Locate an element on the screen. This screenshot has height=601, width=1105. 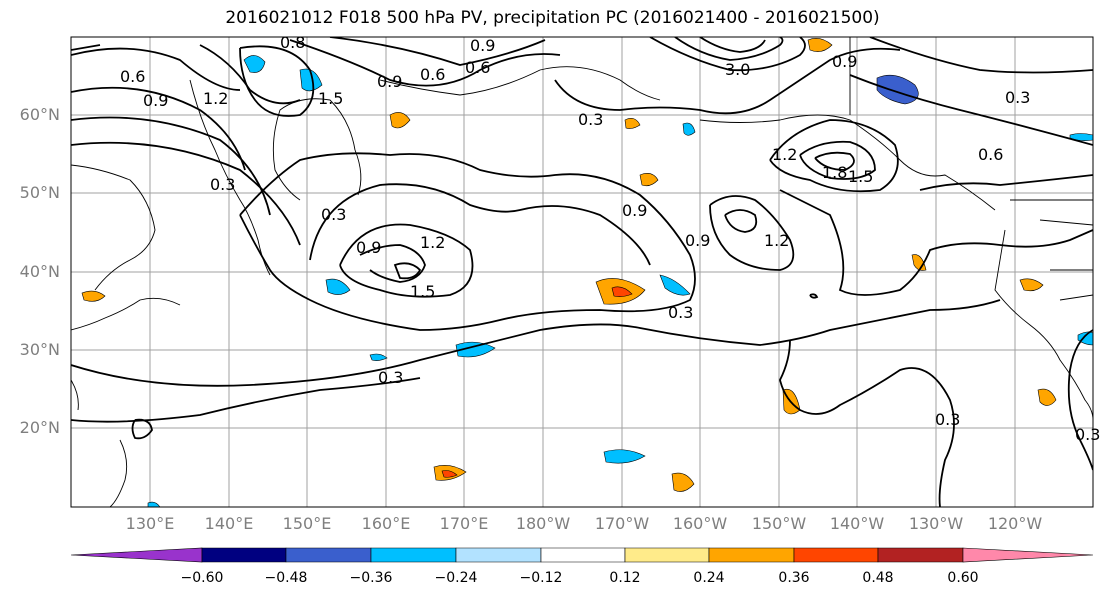
lon-label-120w: 120°W is located at coordinates (1015, 523).